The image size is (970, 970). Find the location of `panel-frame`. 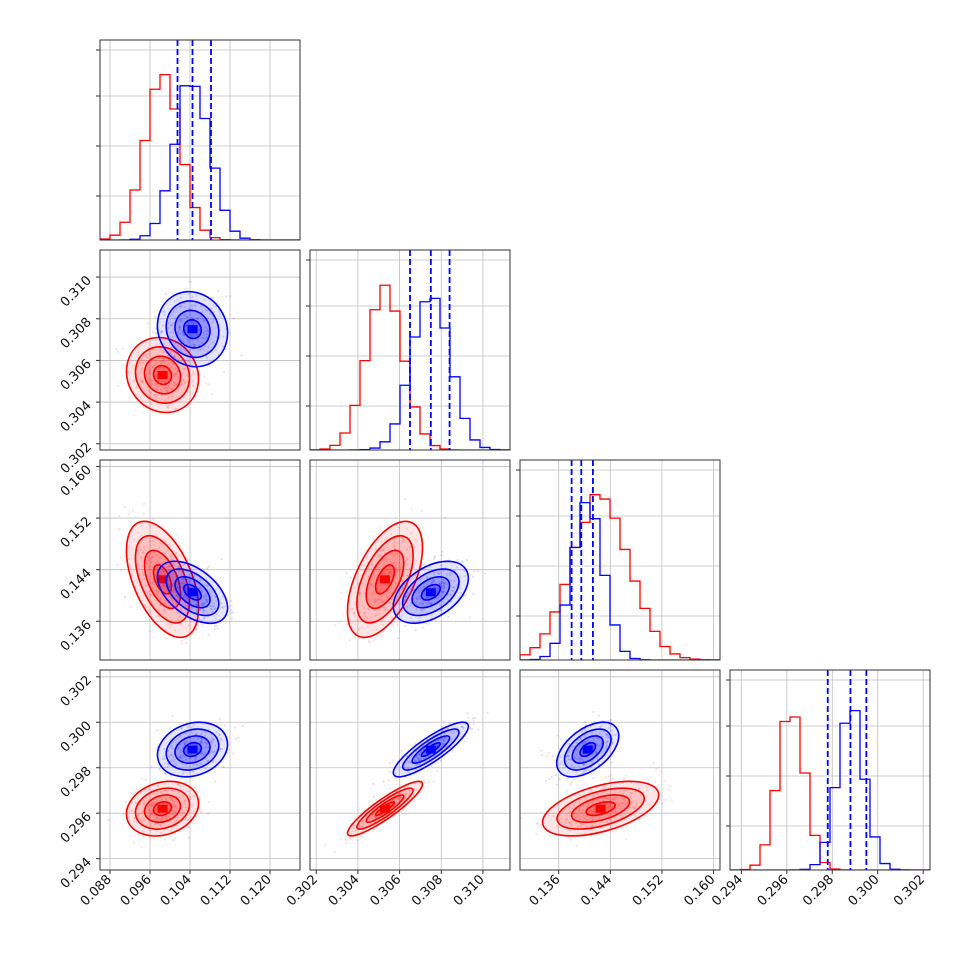

panel-frame is located at coordinates (200, 770).